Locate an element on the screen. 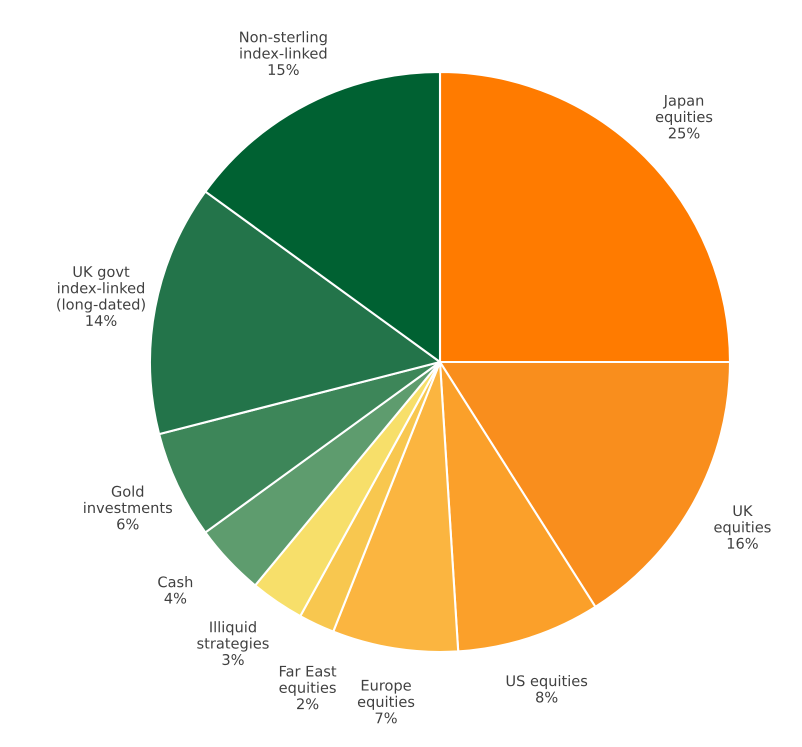 The image size is (802, 747). data-label: 8% is located at coordinates (547, 697).